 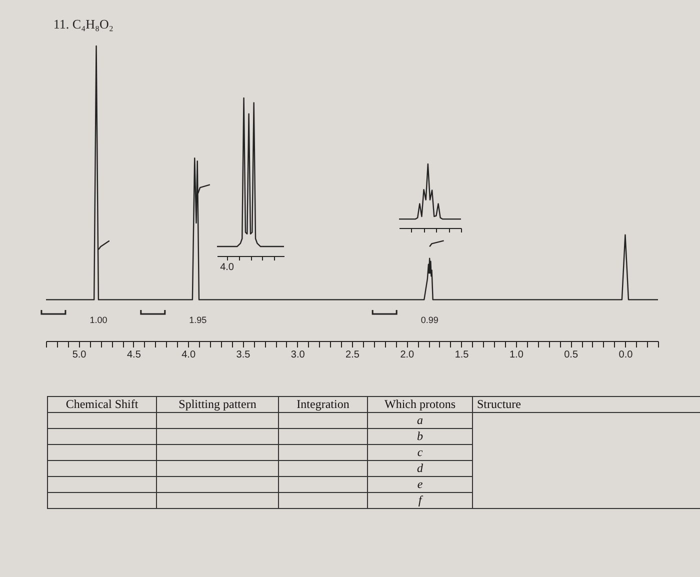 I want to click on annotation: 4.0, so click(x=227, y=267).